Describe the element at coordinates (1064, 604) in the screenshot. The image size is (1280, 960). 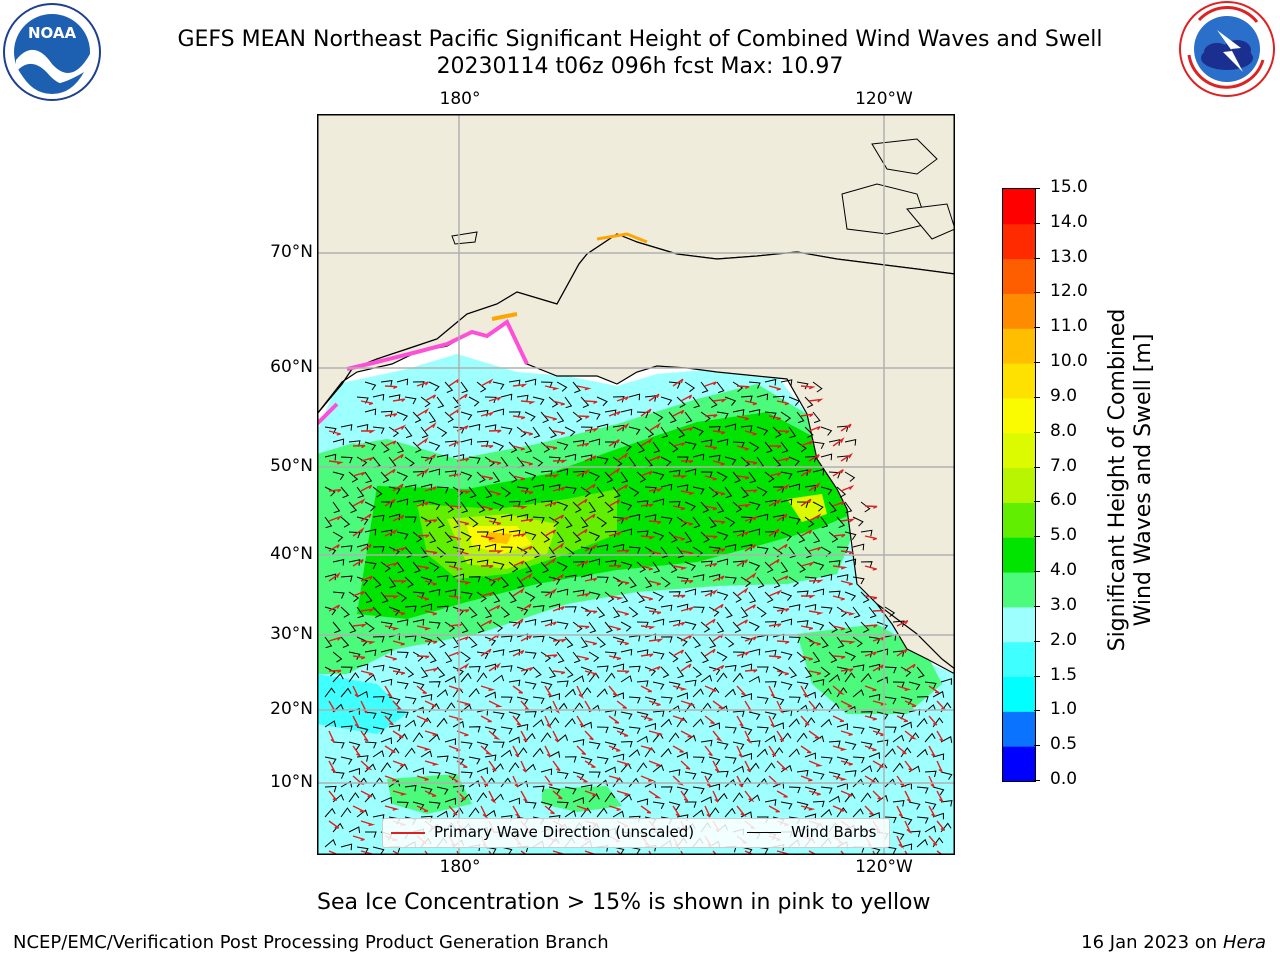
I see `colorbar-tick-label: 3.0` at that location.